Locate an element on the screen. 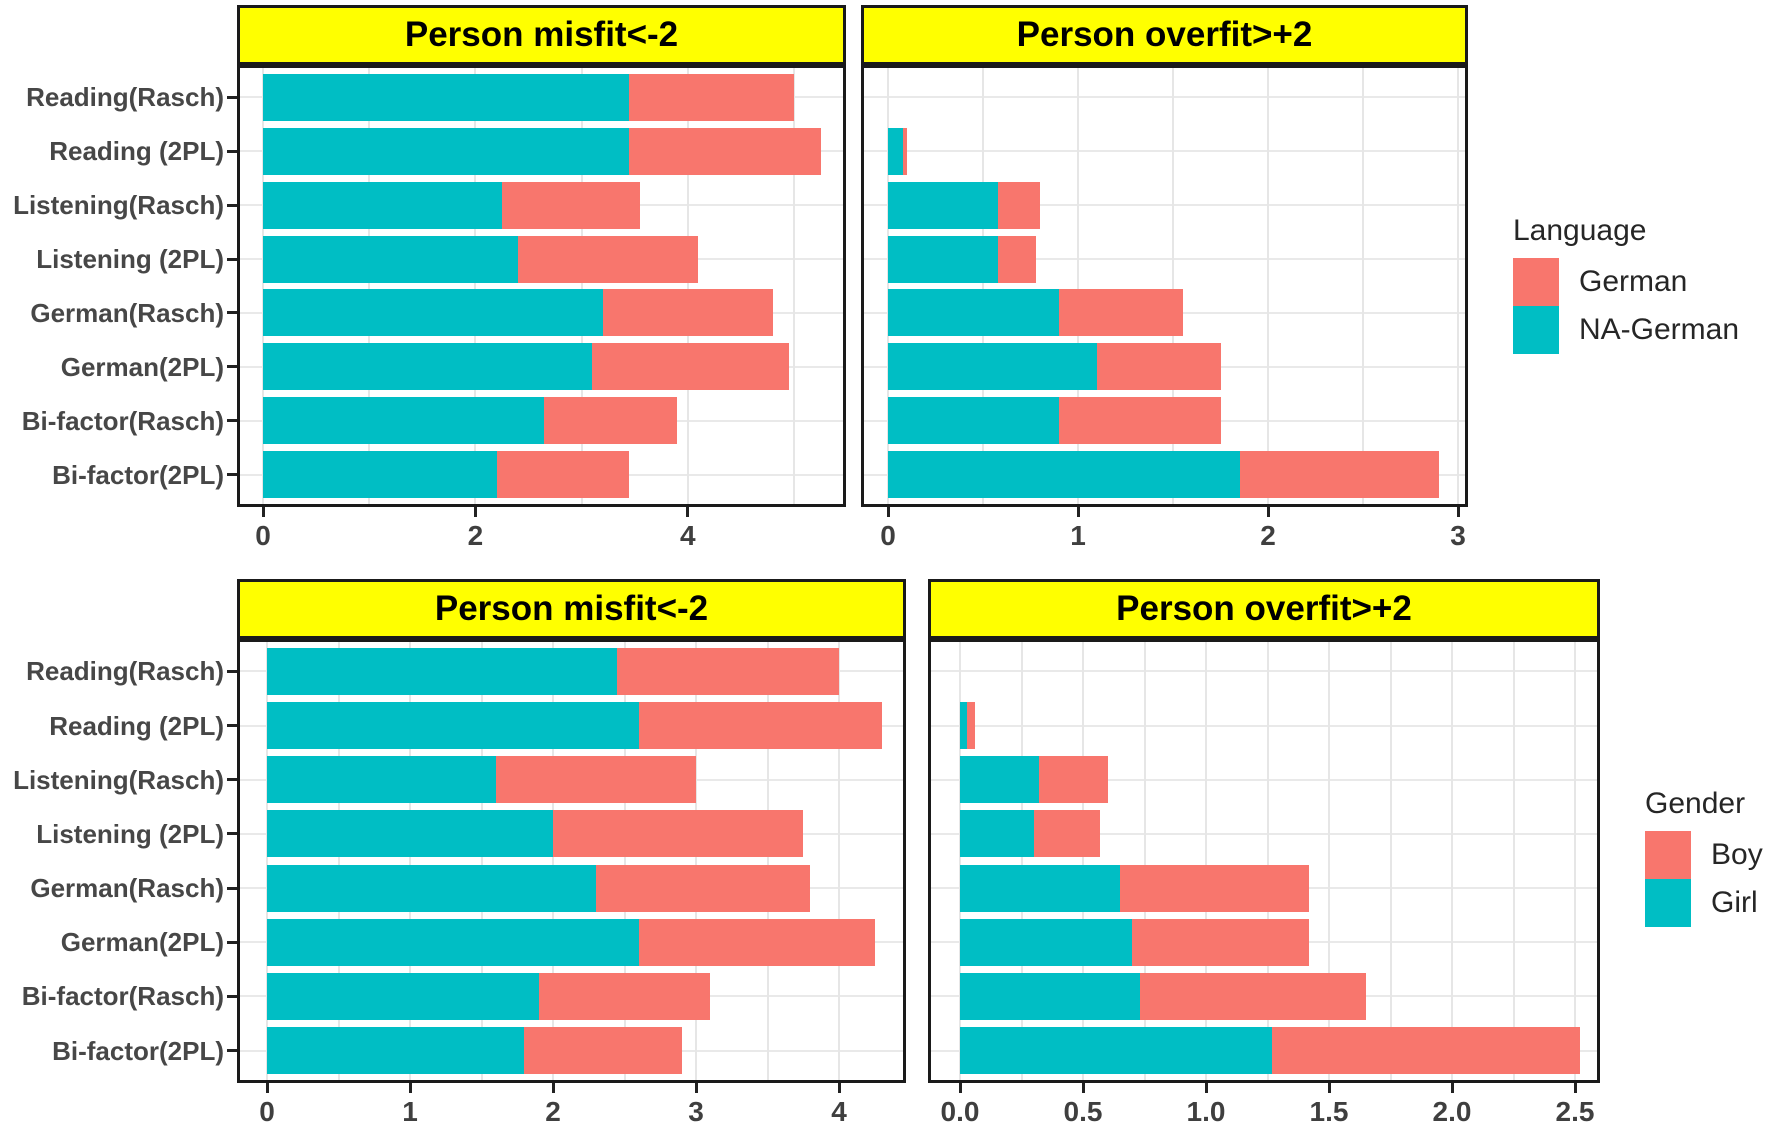 This screenshot has height=1137, width=1772. legend-entry: NA-German is located at coordinates (1626, 330).